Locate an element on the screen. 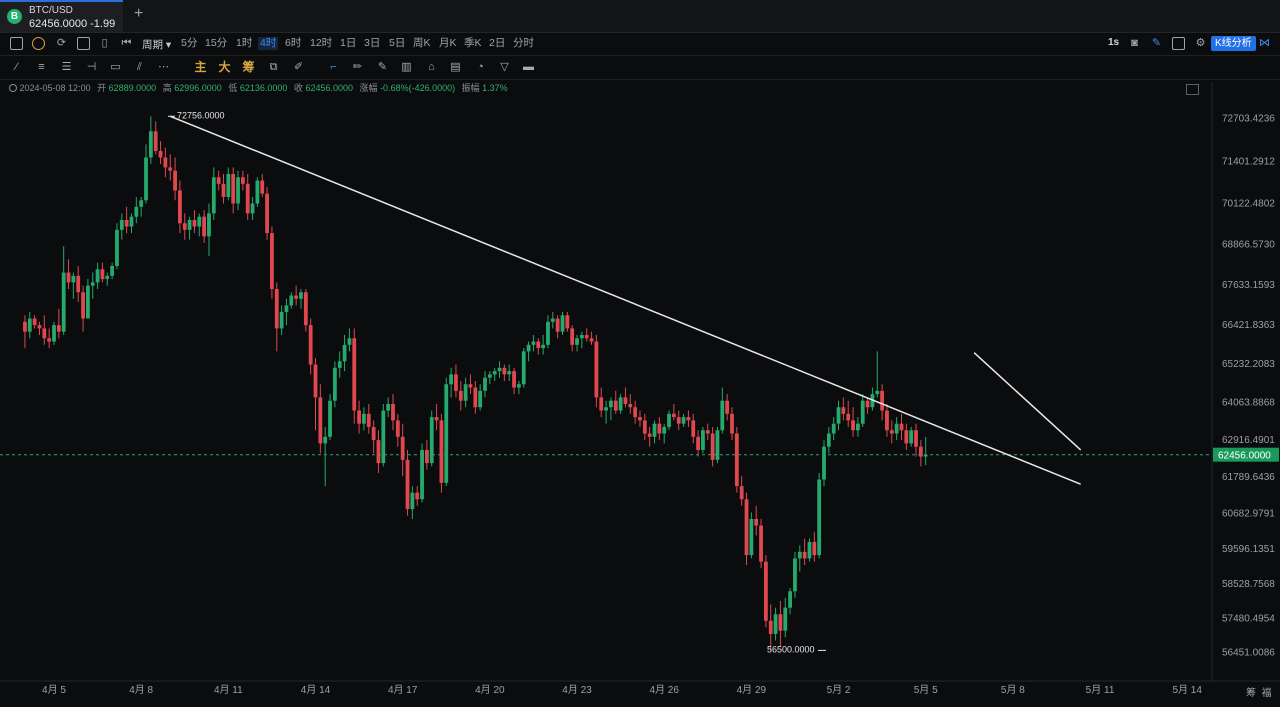  share-icon: ⋈ is located at coordinates (1264, 43).